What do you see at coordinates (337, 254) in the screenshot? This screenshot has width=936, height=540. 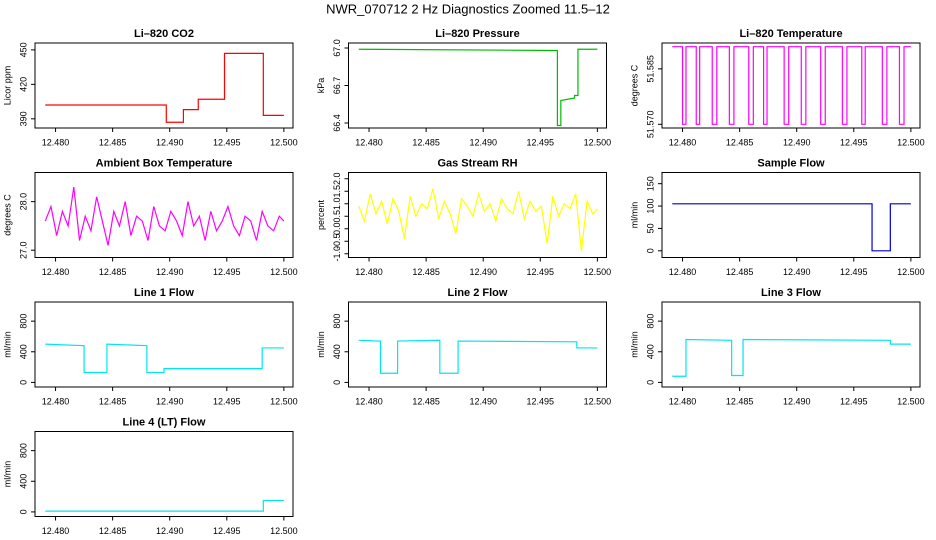 I see `y-tick-label: -1.0` at bounding box center [337, 254].